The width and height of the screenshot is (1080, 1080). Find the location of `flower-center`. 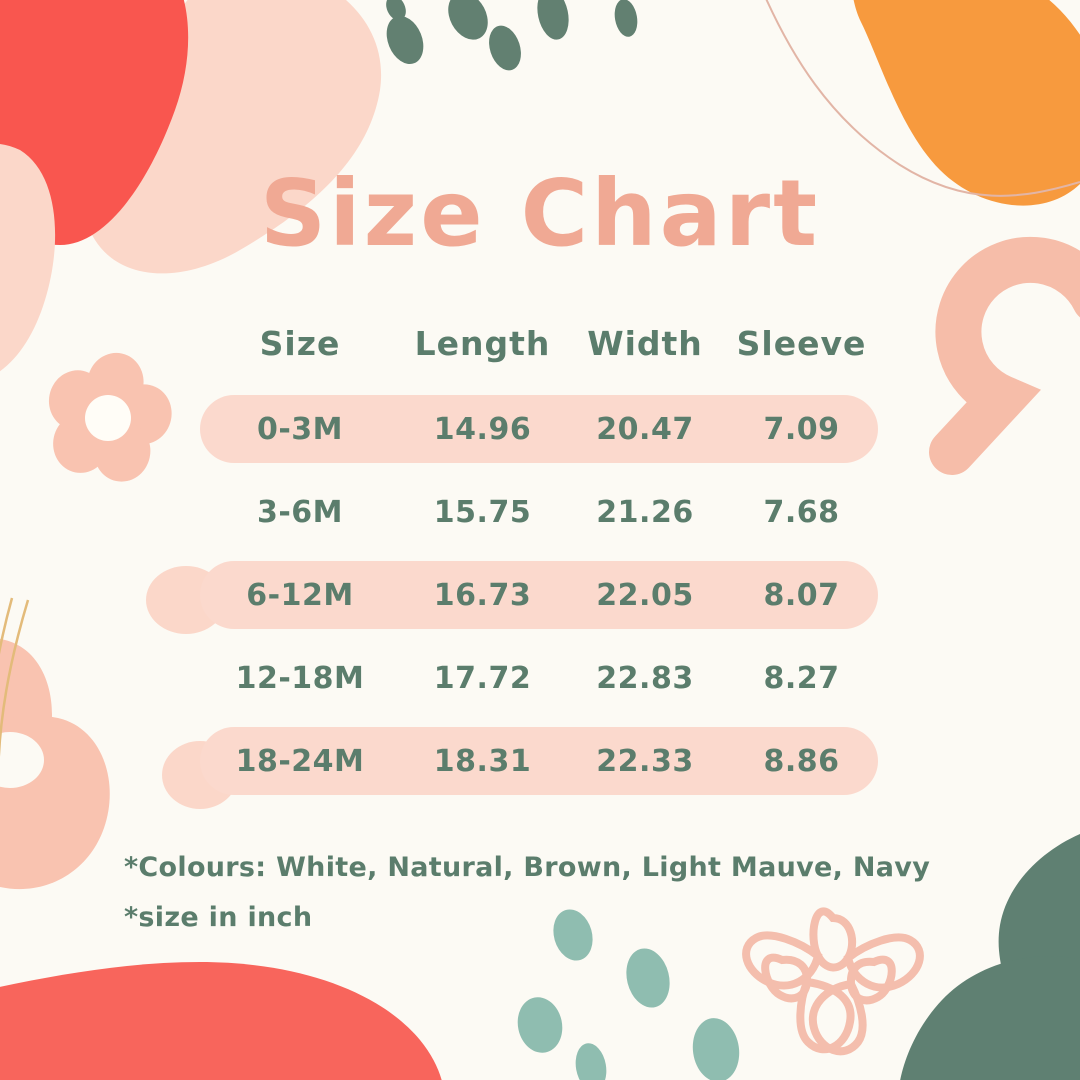

flower-center is located at coordinates (108, 418).